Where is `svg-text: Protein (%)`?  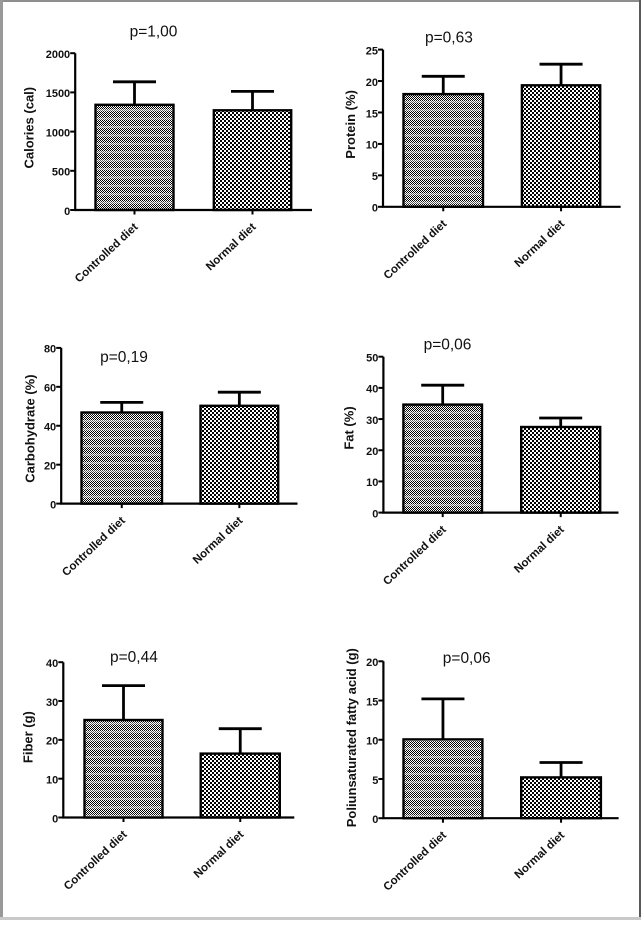 svg-text: Protein (%) is located at coordinates (350, 124).